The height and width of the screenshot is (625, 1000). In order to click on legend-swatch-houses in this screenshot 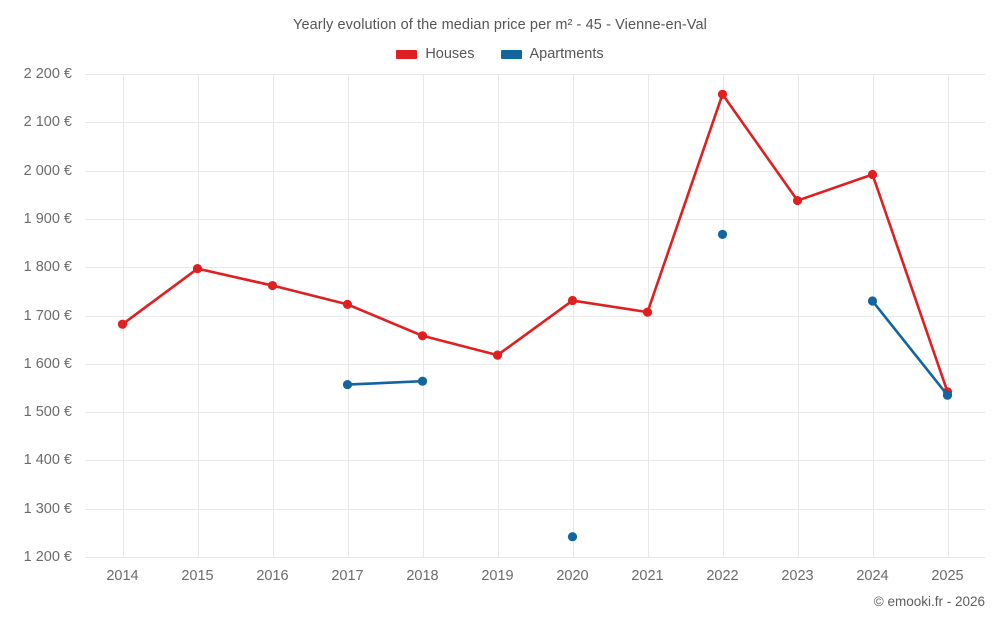, I will do `click(407, 54)`.